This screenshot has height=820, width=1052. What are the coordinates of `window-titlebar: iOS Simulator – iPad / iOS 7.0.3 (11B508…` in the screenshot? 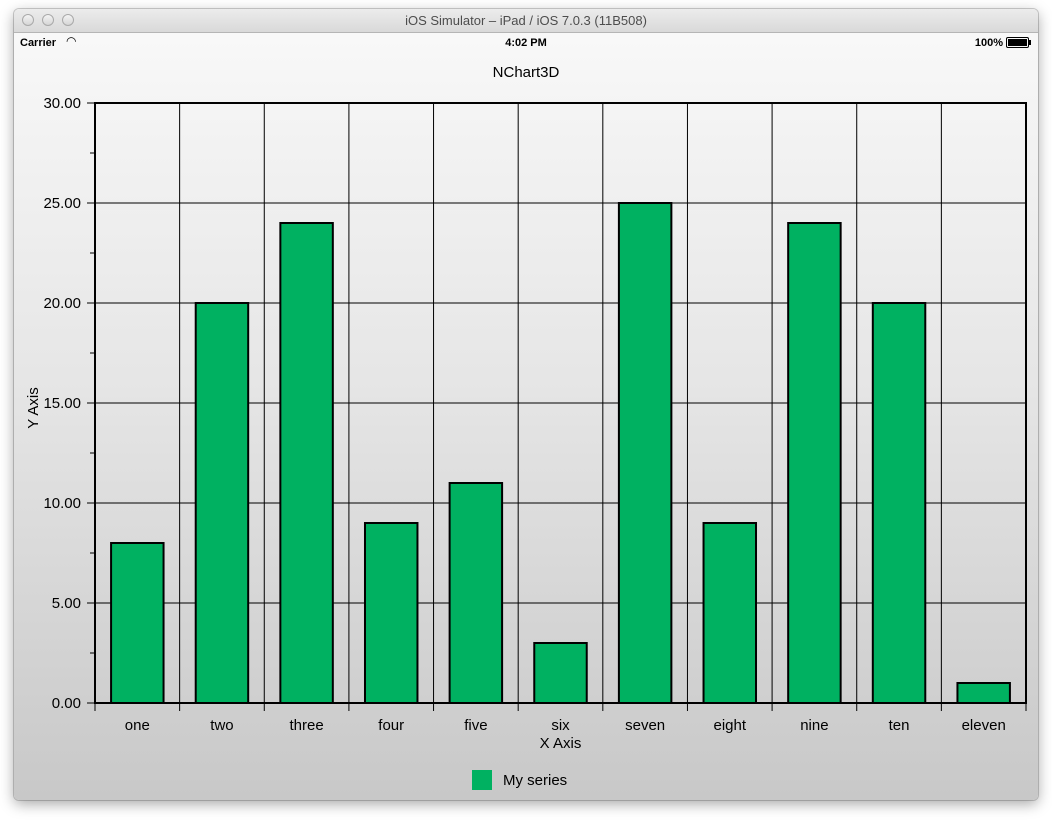 It's located at (526, 21).